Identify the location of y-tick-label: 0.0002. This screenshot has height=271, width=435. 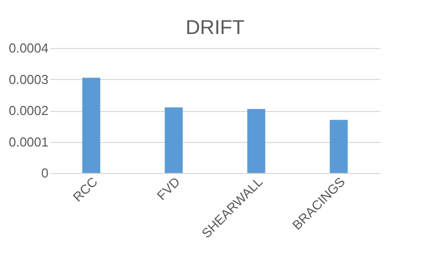
(28, 110).